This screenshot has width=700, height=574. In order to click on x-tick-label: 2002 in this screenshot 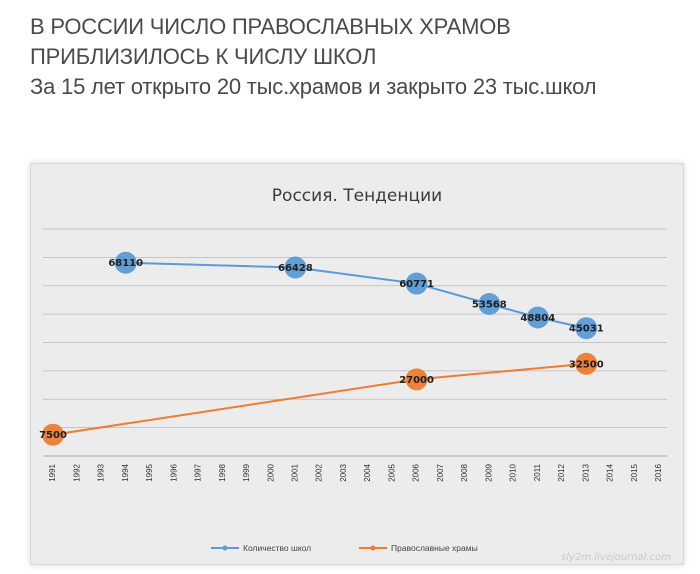, I will do `click(319, 472)`.